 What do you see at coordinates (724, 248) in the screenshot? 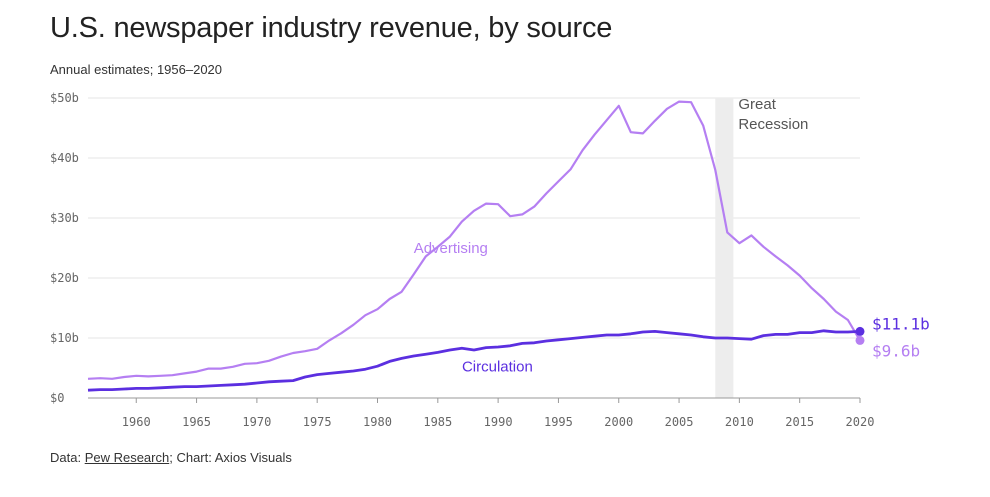
I see `recession-band` at bounding box center [724, 248].